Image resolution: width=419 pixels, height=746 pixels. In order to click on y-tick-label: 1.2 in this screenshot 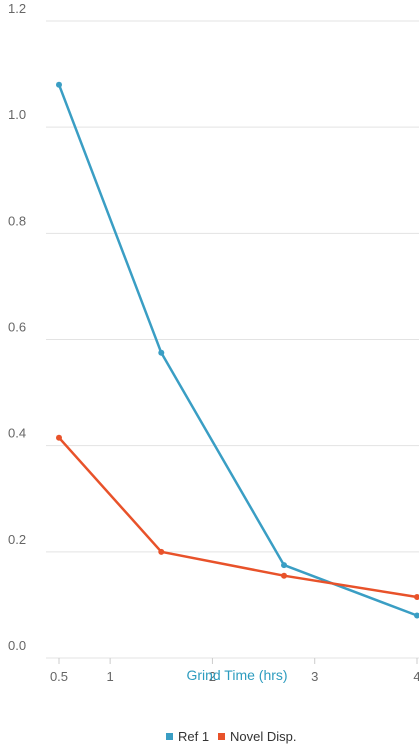, I will do `click(17, 8)`.